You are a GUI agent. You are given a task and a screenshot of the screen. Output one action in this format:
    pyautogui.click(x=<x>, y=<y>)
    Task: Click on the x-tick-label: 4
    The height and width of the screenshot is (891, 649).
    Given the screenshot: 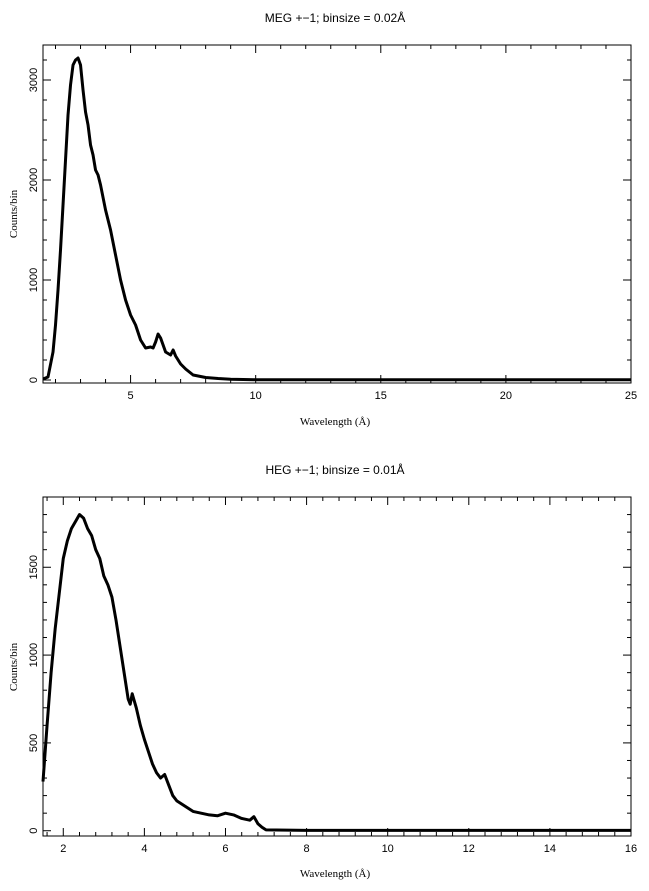 What is the action you would take?
    pyautogui.click(x=144, y=849)
    